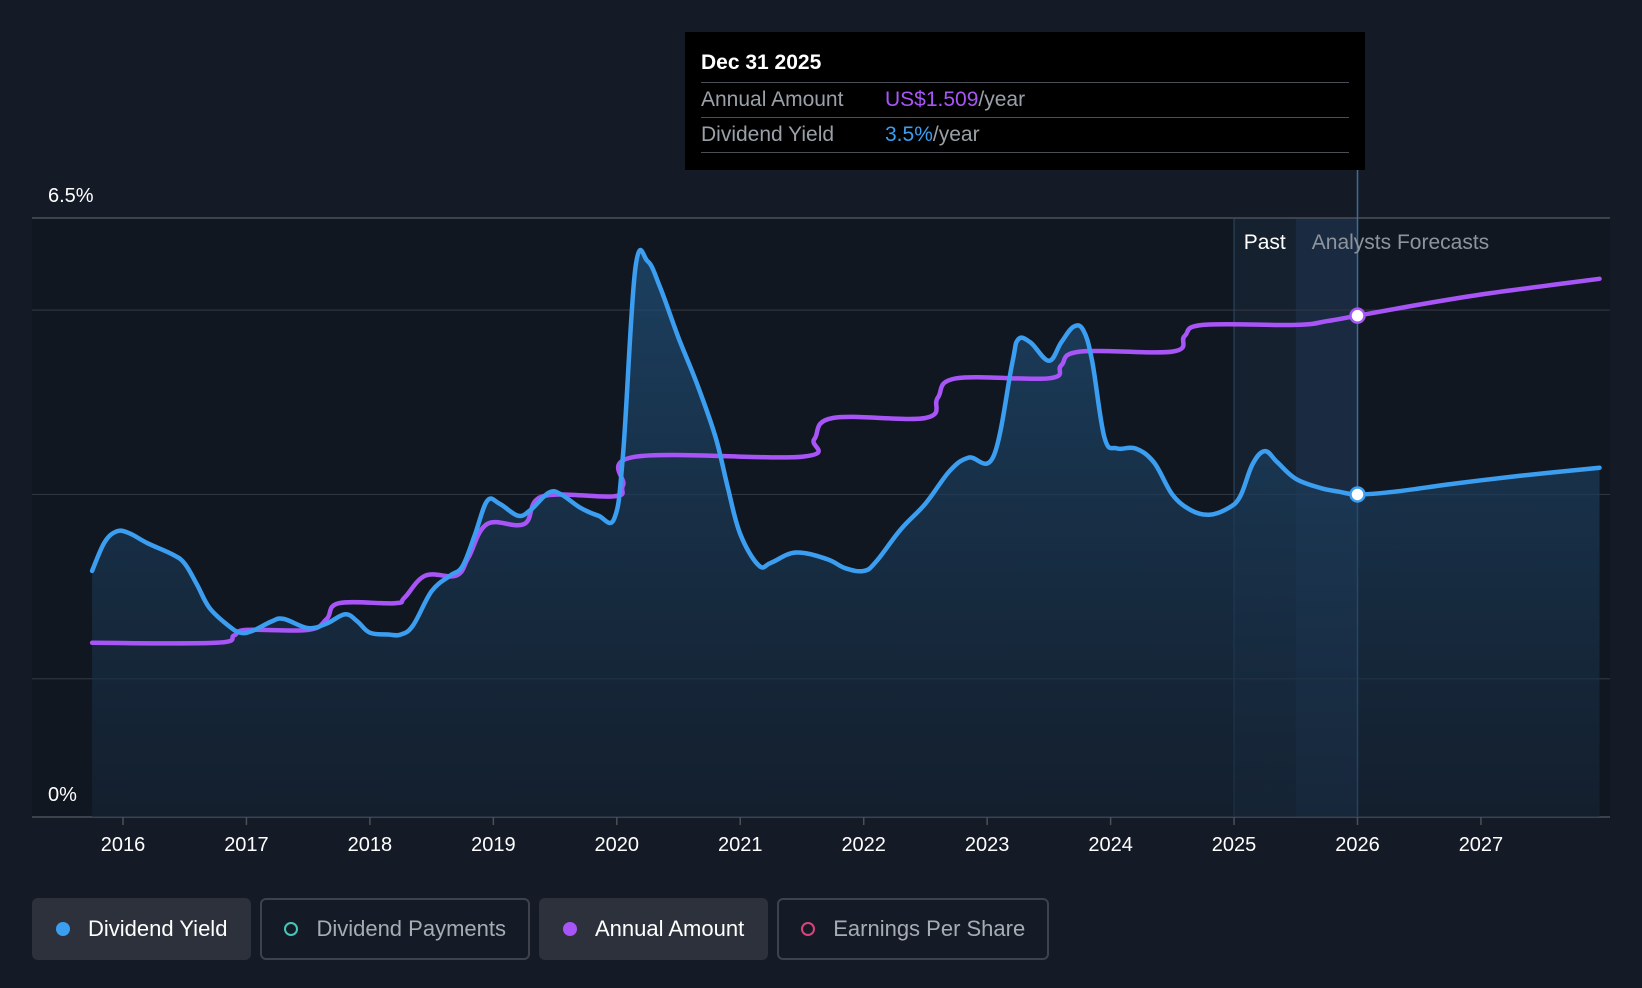  What do you see at coordinates (768, 134) in the screenshot?
I see `tooltip-label: Dividend Yield` at bounding box center [768, 134].